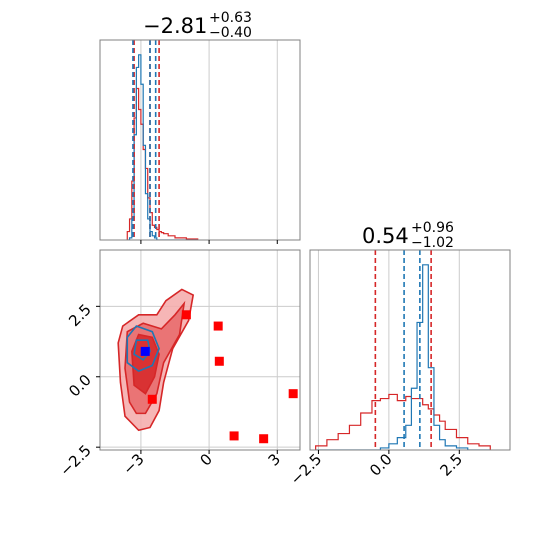 The width and height of the screenshot is (550, 550). What do you see at coordinates (75, 460) in the screenshot?
I see `bl-ytick-label-0: −2.5` at bounding box center [75, 460].